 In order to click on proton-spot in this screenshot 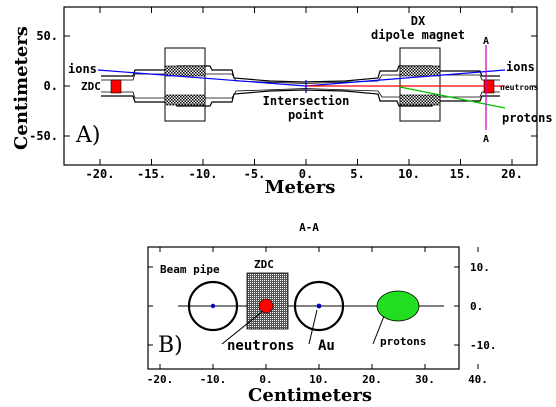, I will do `click(398, 306)`.